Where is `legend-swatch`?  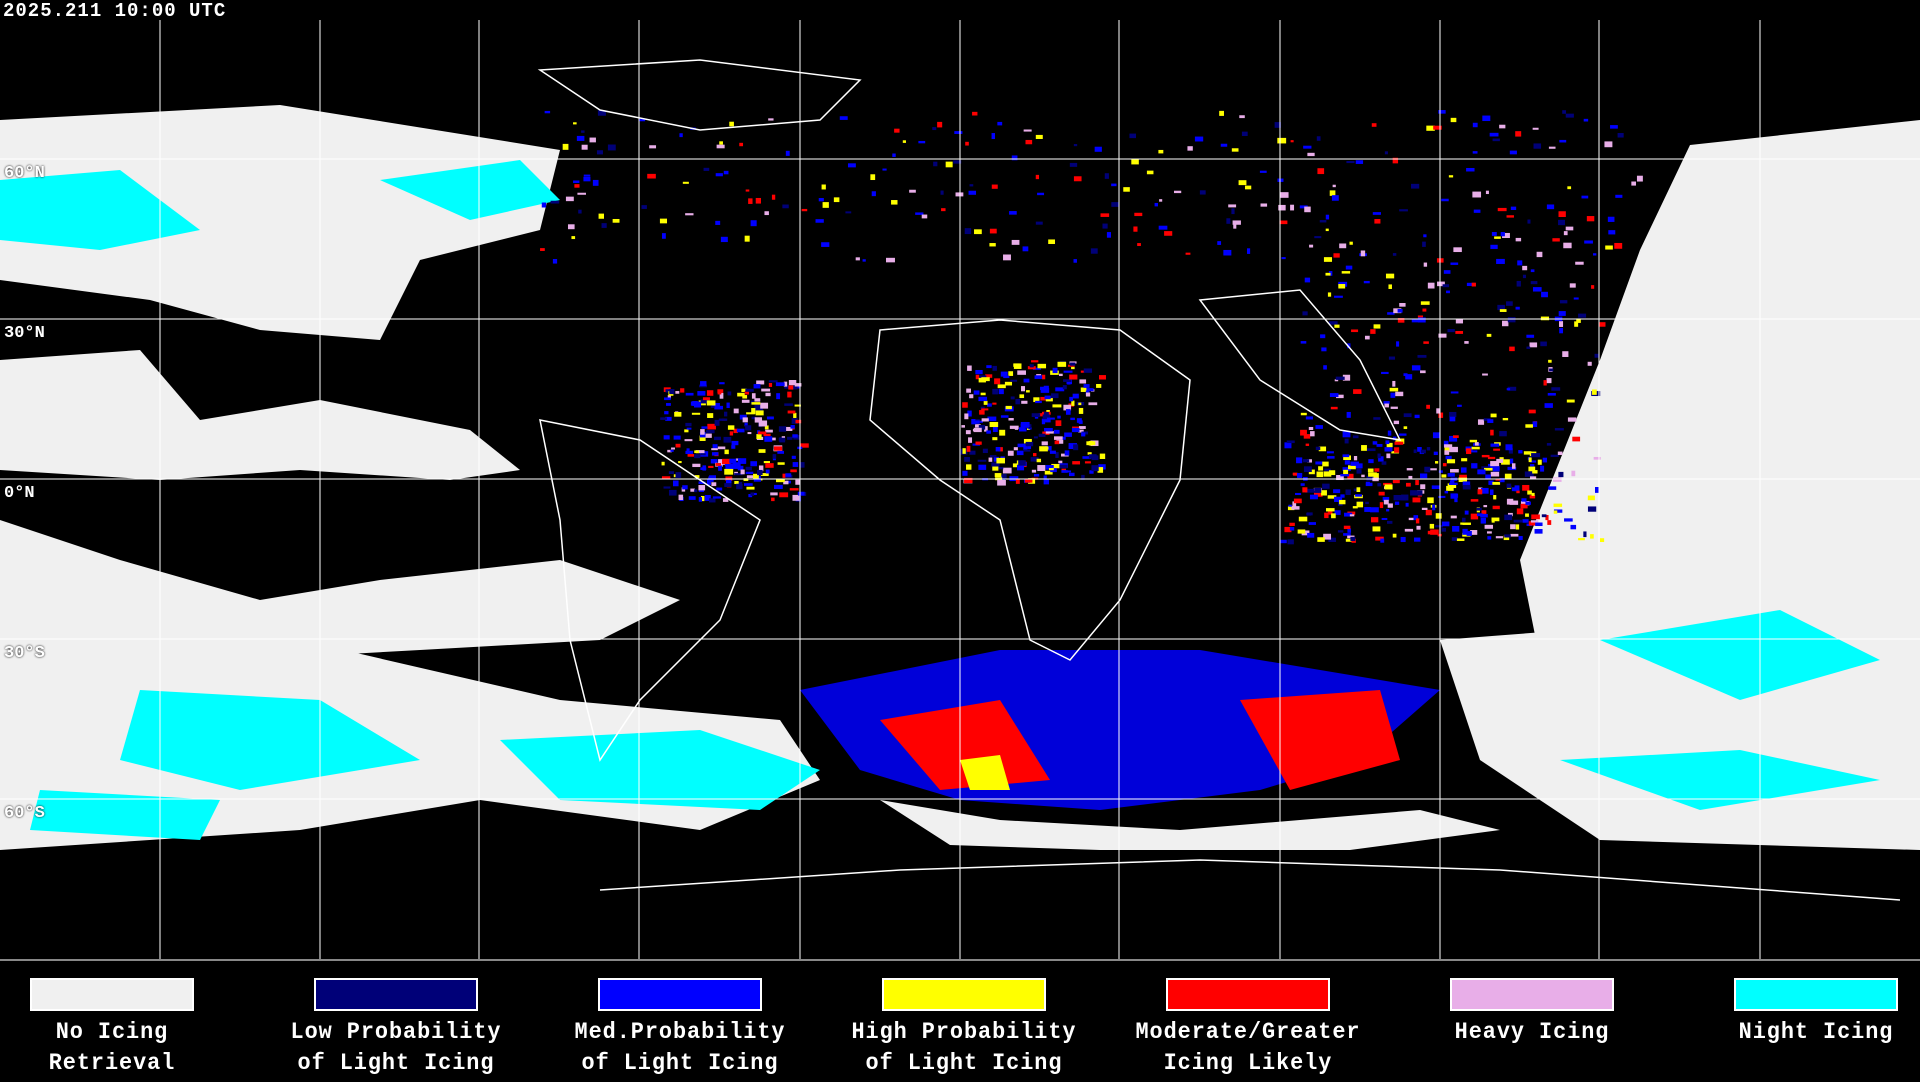
legend-swatch is located at coordinates (1248, 994).